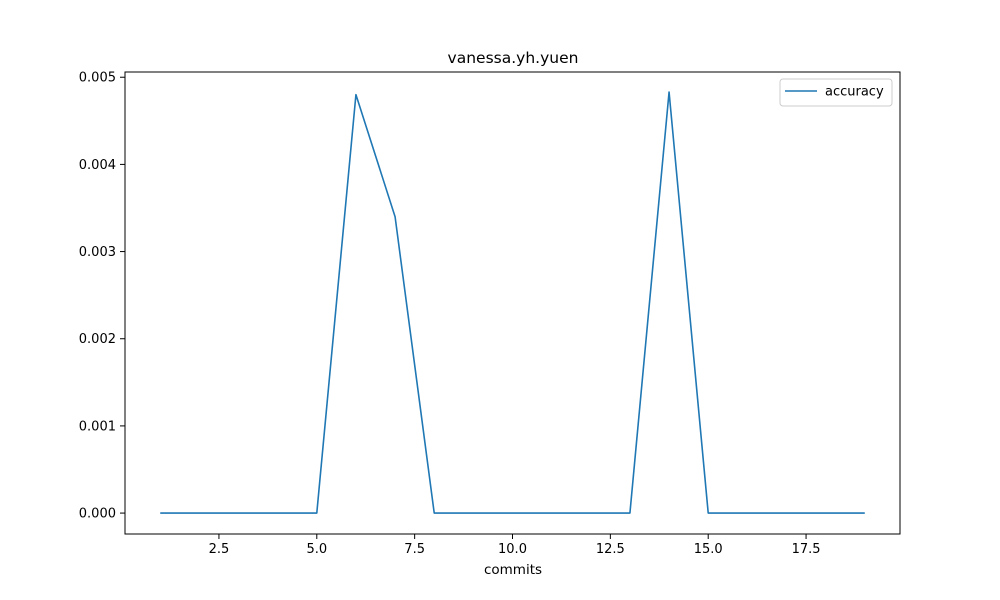  I want to click on x-tick-label: 15.0, so click(708, 549).